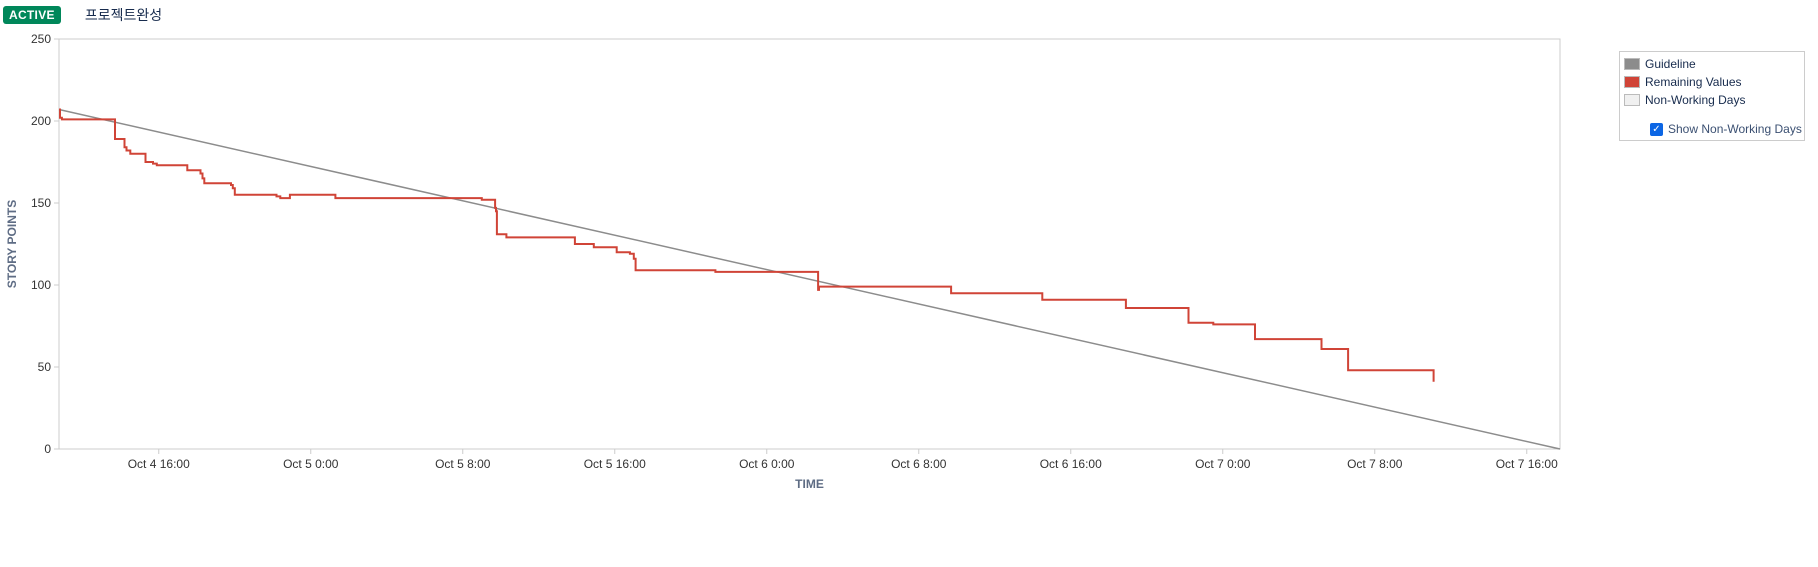  What do you see at coordinates (12, 244) in the screenshot?
I see `y-axis-title: STORY POINTS` at bounding box center [12, 244].